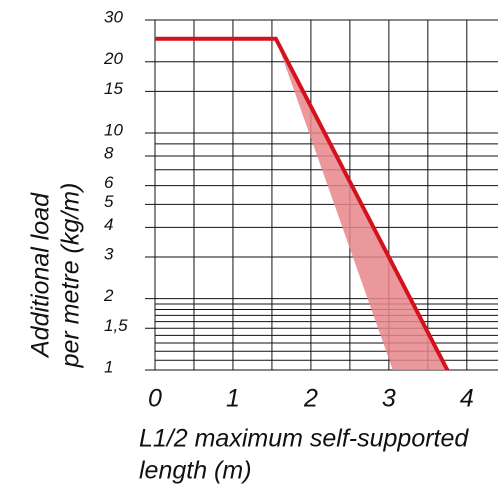  I want to click on y-tick-label: 15, so click(113, 88).